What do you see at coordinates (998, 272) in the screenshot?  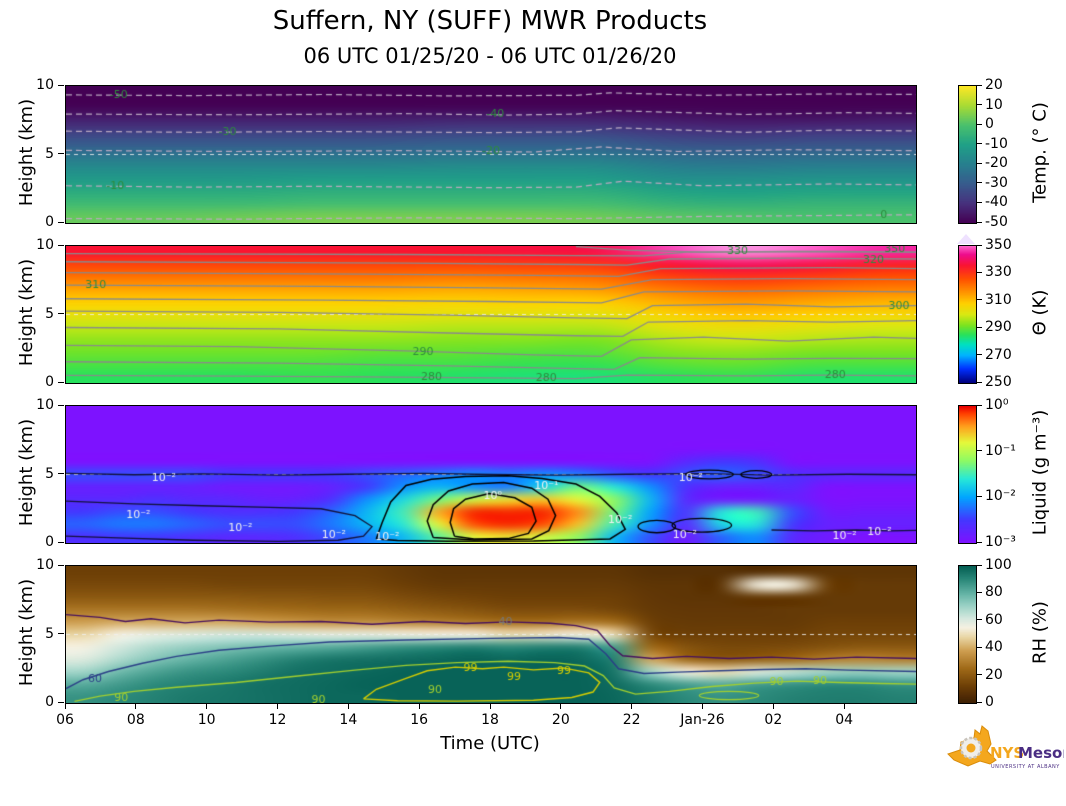 I see `colorbar-tick-label: 330` at bounding box center [998, 272].